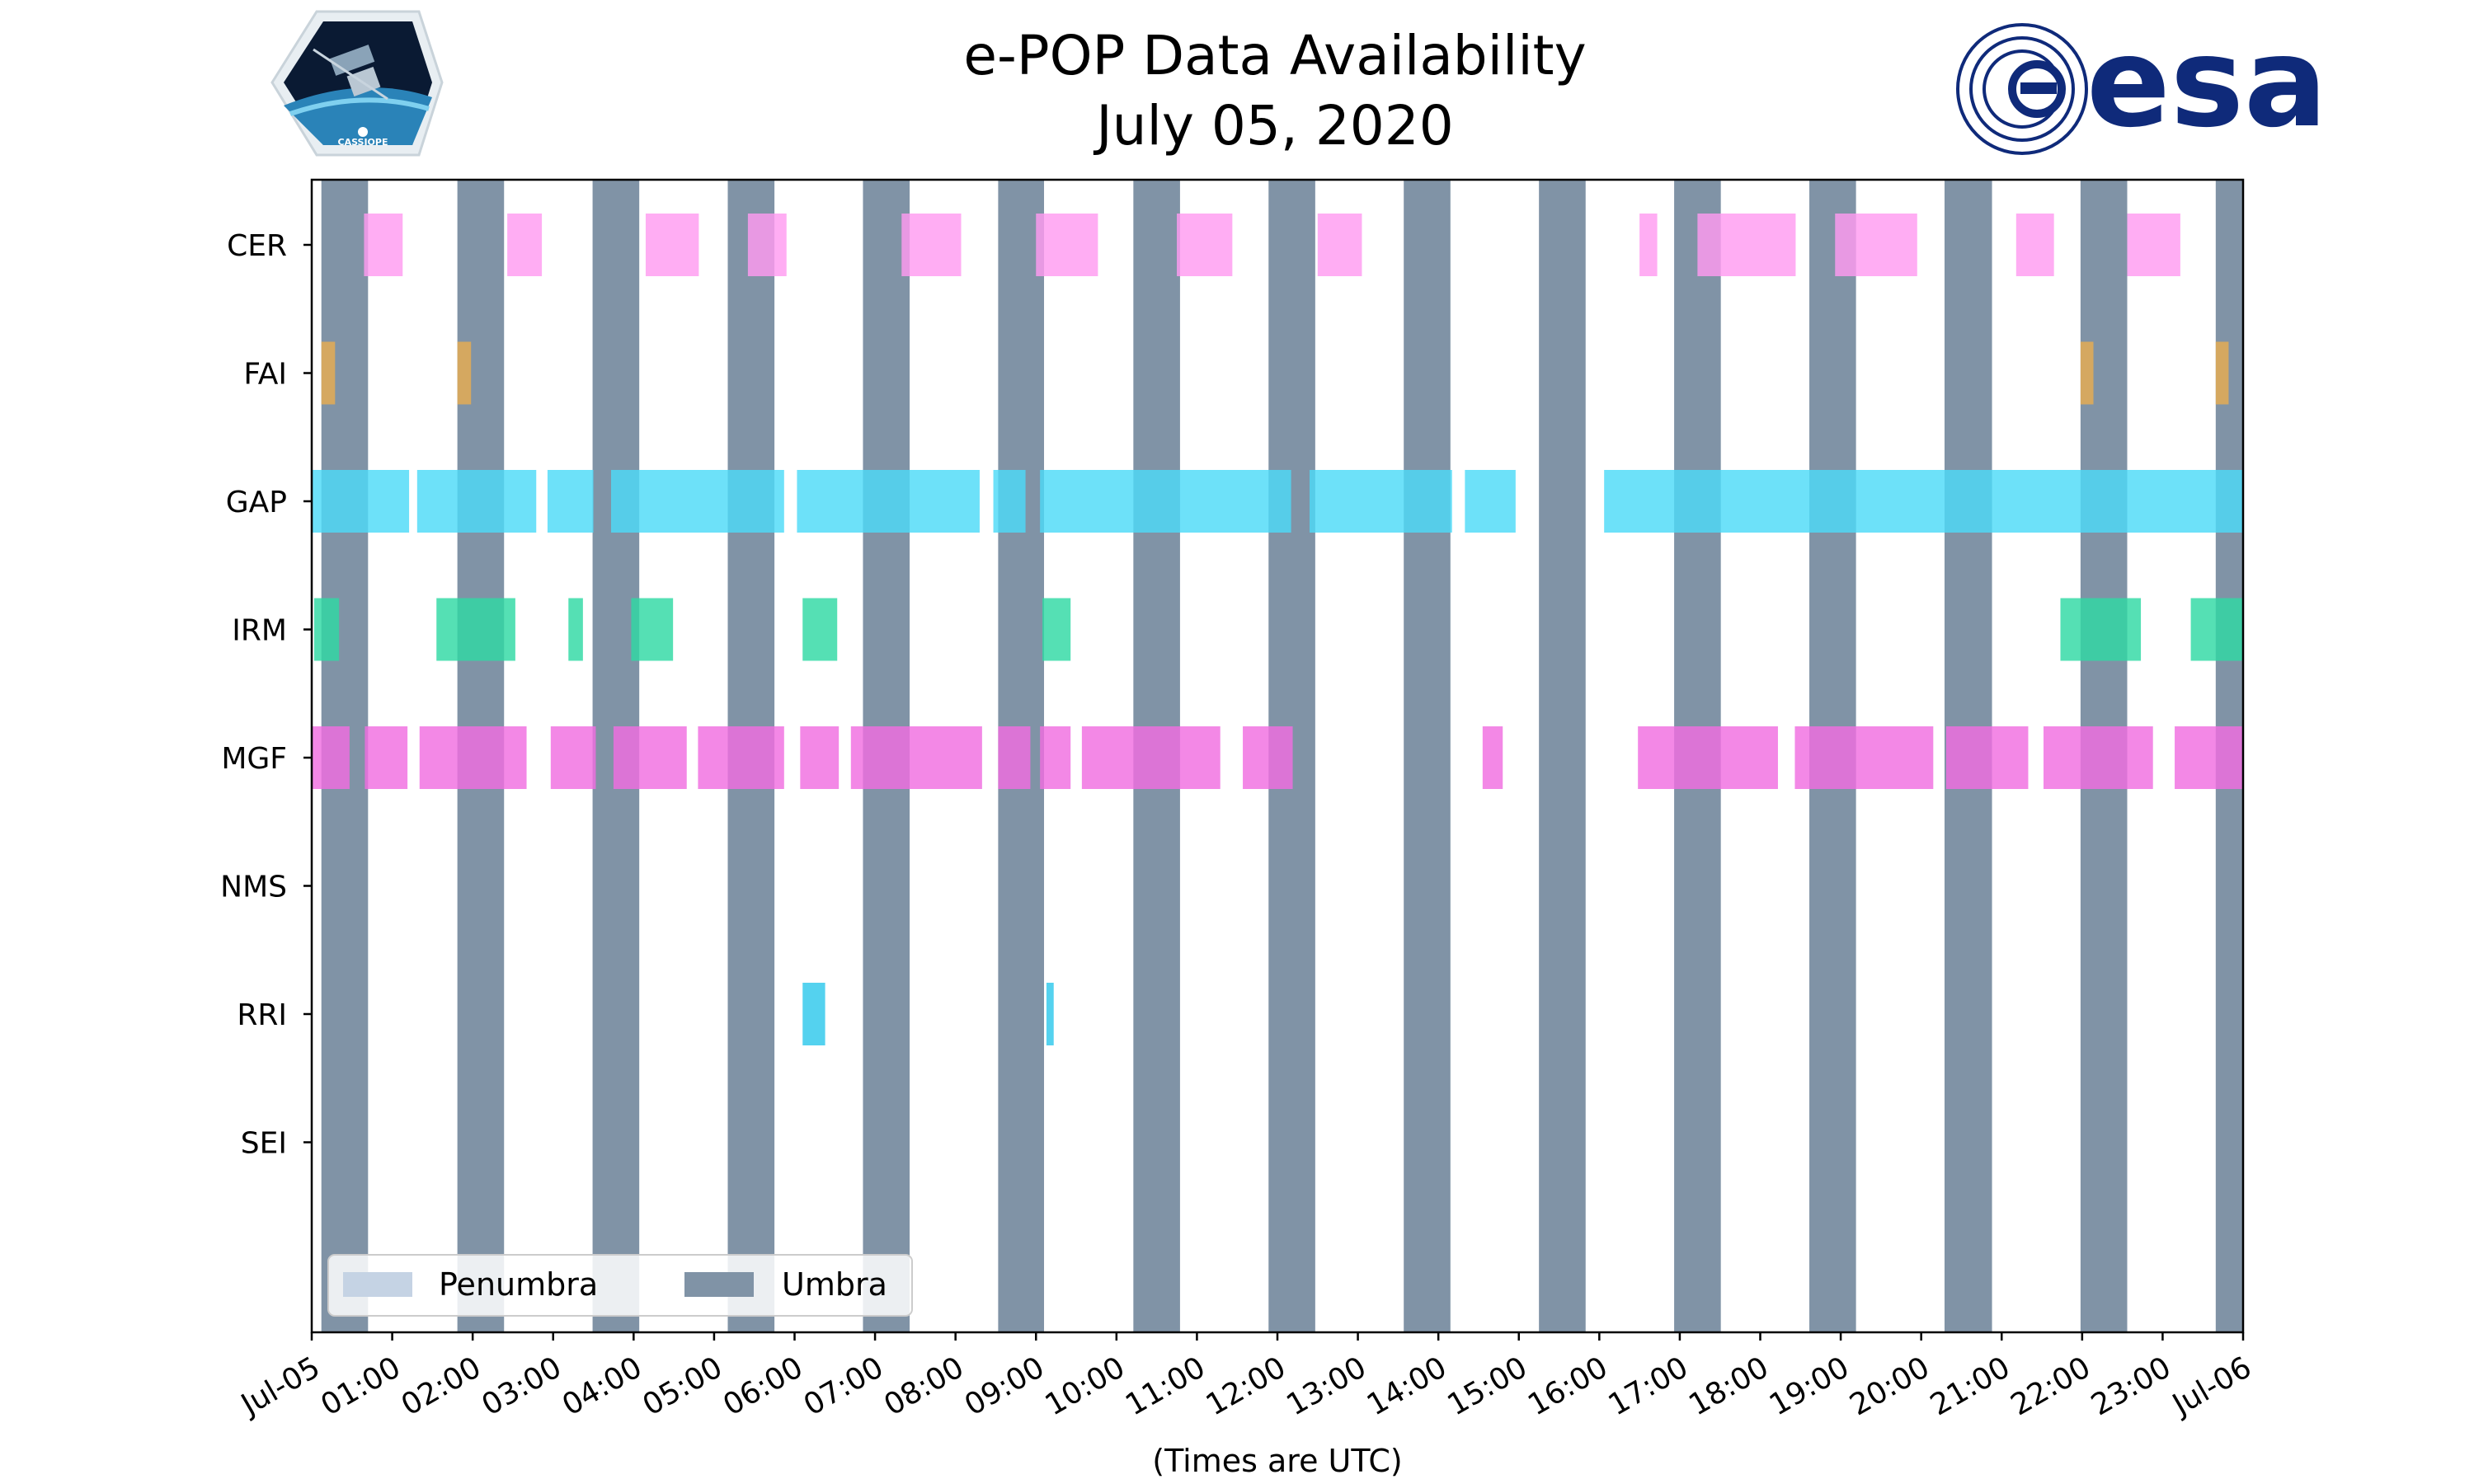  Describe the element at coordinates (521, 1386) in the screenshot. I see `x-tick-label: 03:00` at that location.